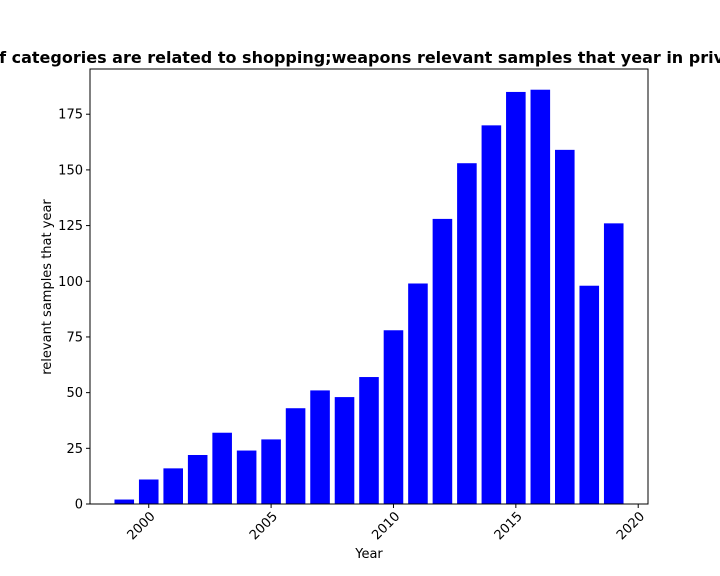  Describe the element at coordinates (142, 526) in the screenshot. I see `x-tick-label: 2000` at that location.